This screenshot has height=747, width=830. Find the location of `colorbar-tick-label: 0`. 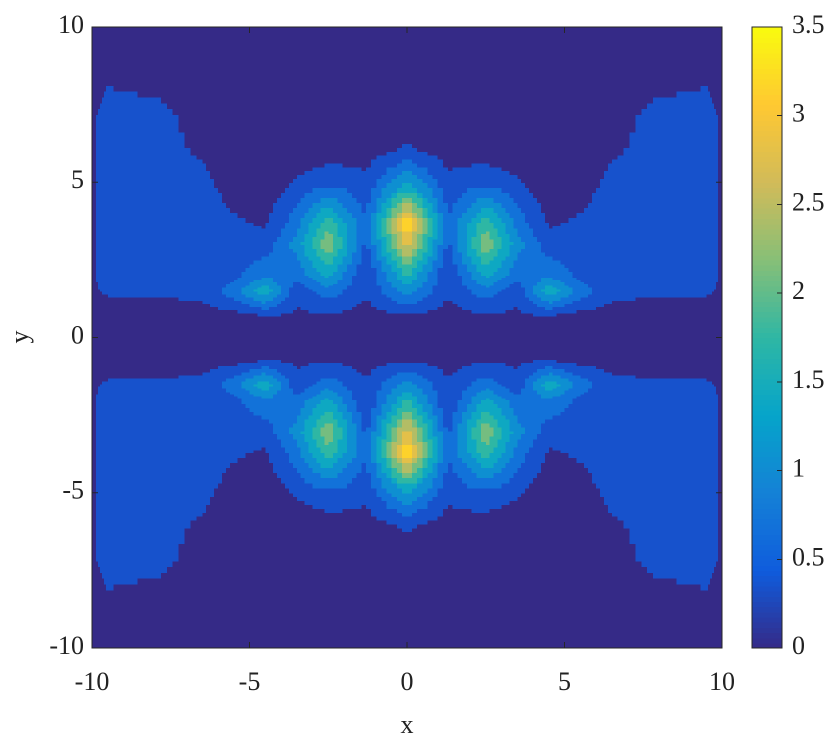

colorbar-tick-label: 0 is located at coordinates (798, 645).